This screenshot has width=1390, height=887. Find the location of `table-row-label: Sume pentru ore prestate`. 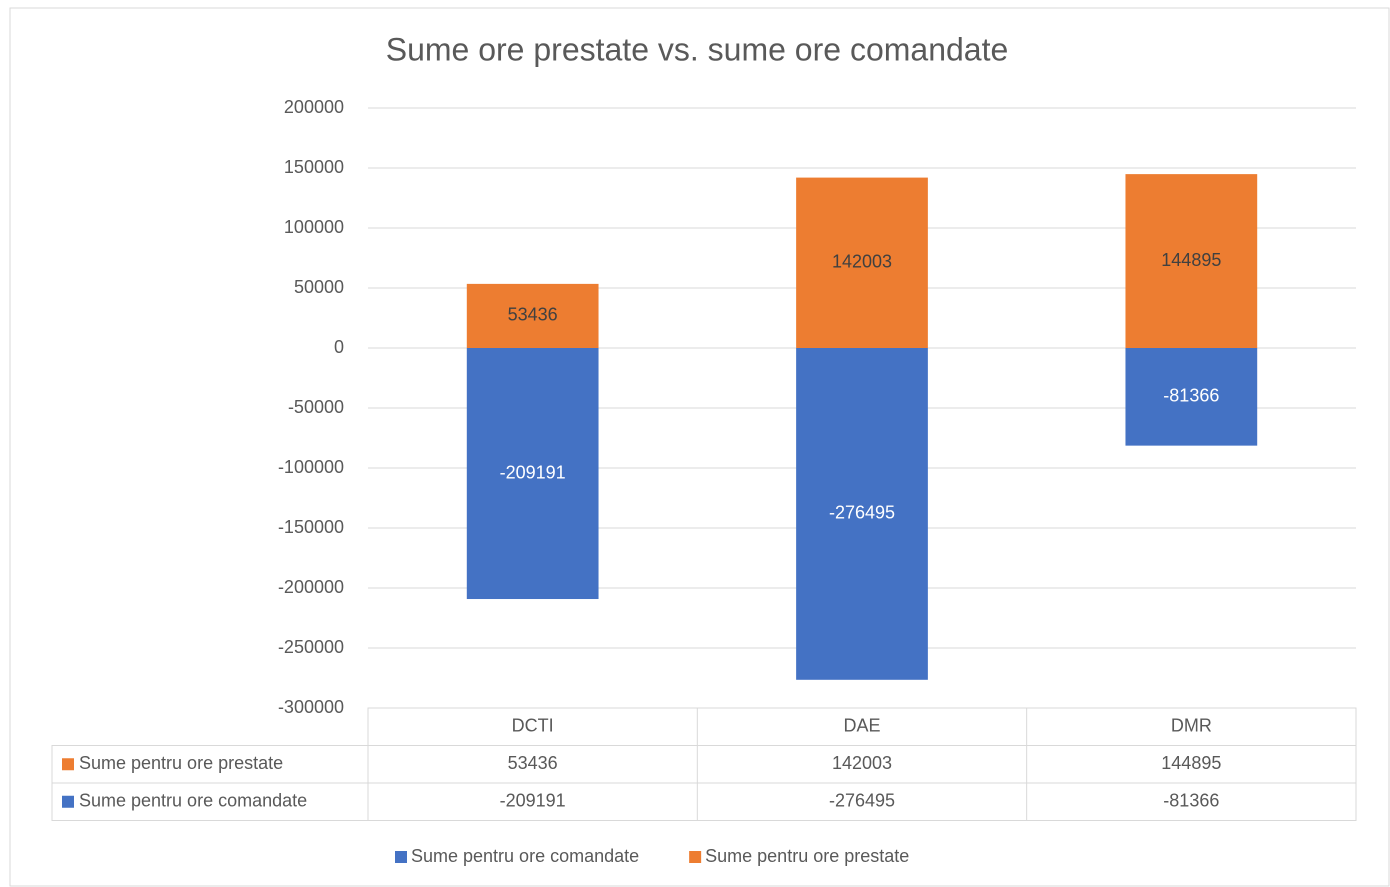

table-row-label: Sume pentru ore prestate is located at coordinates (181, 763).